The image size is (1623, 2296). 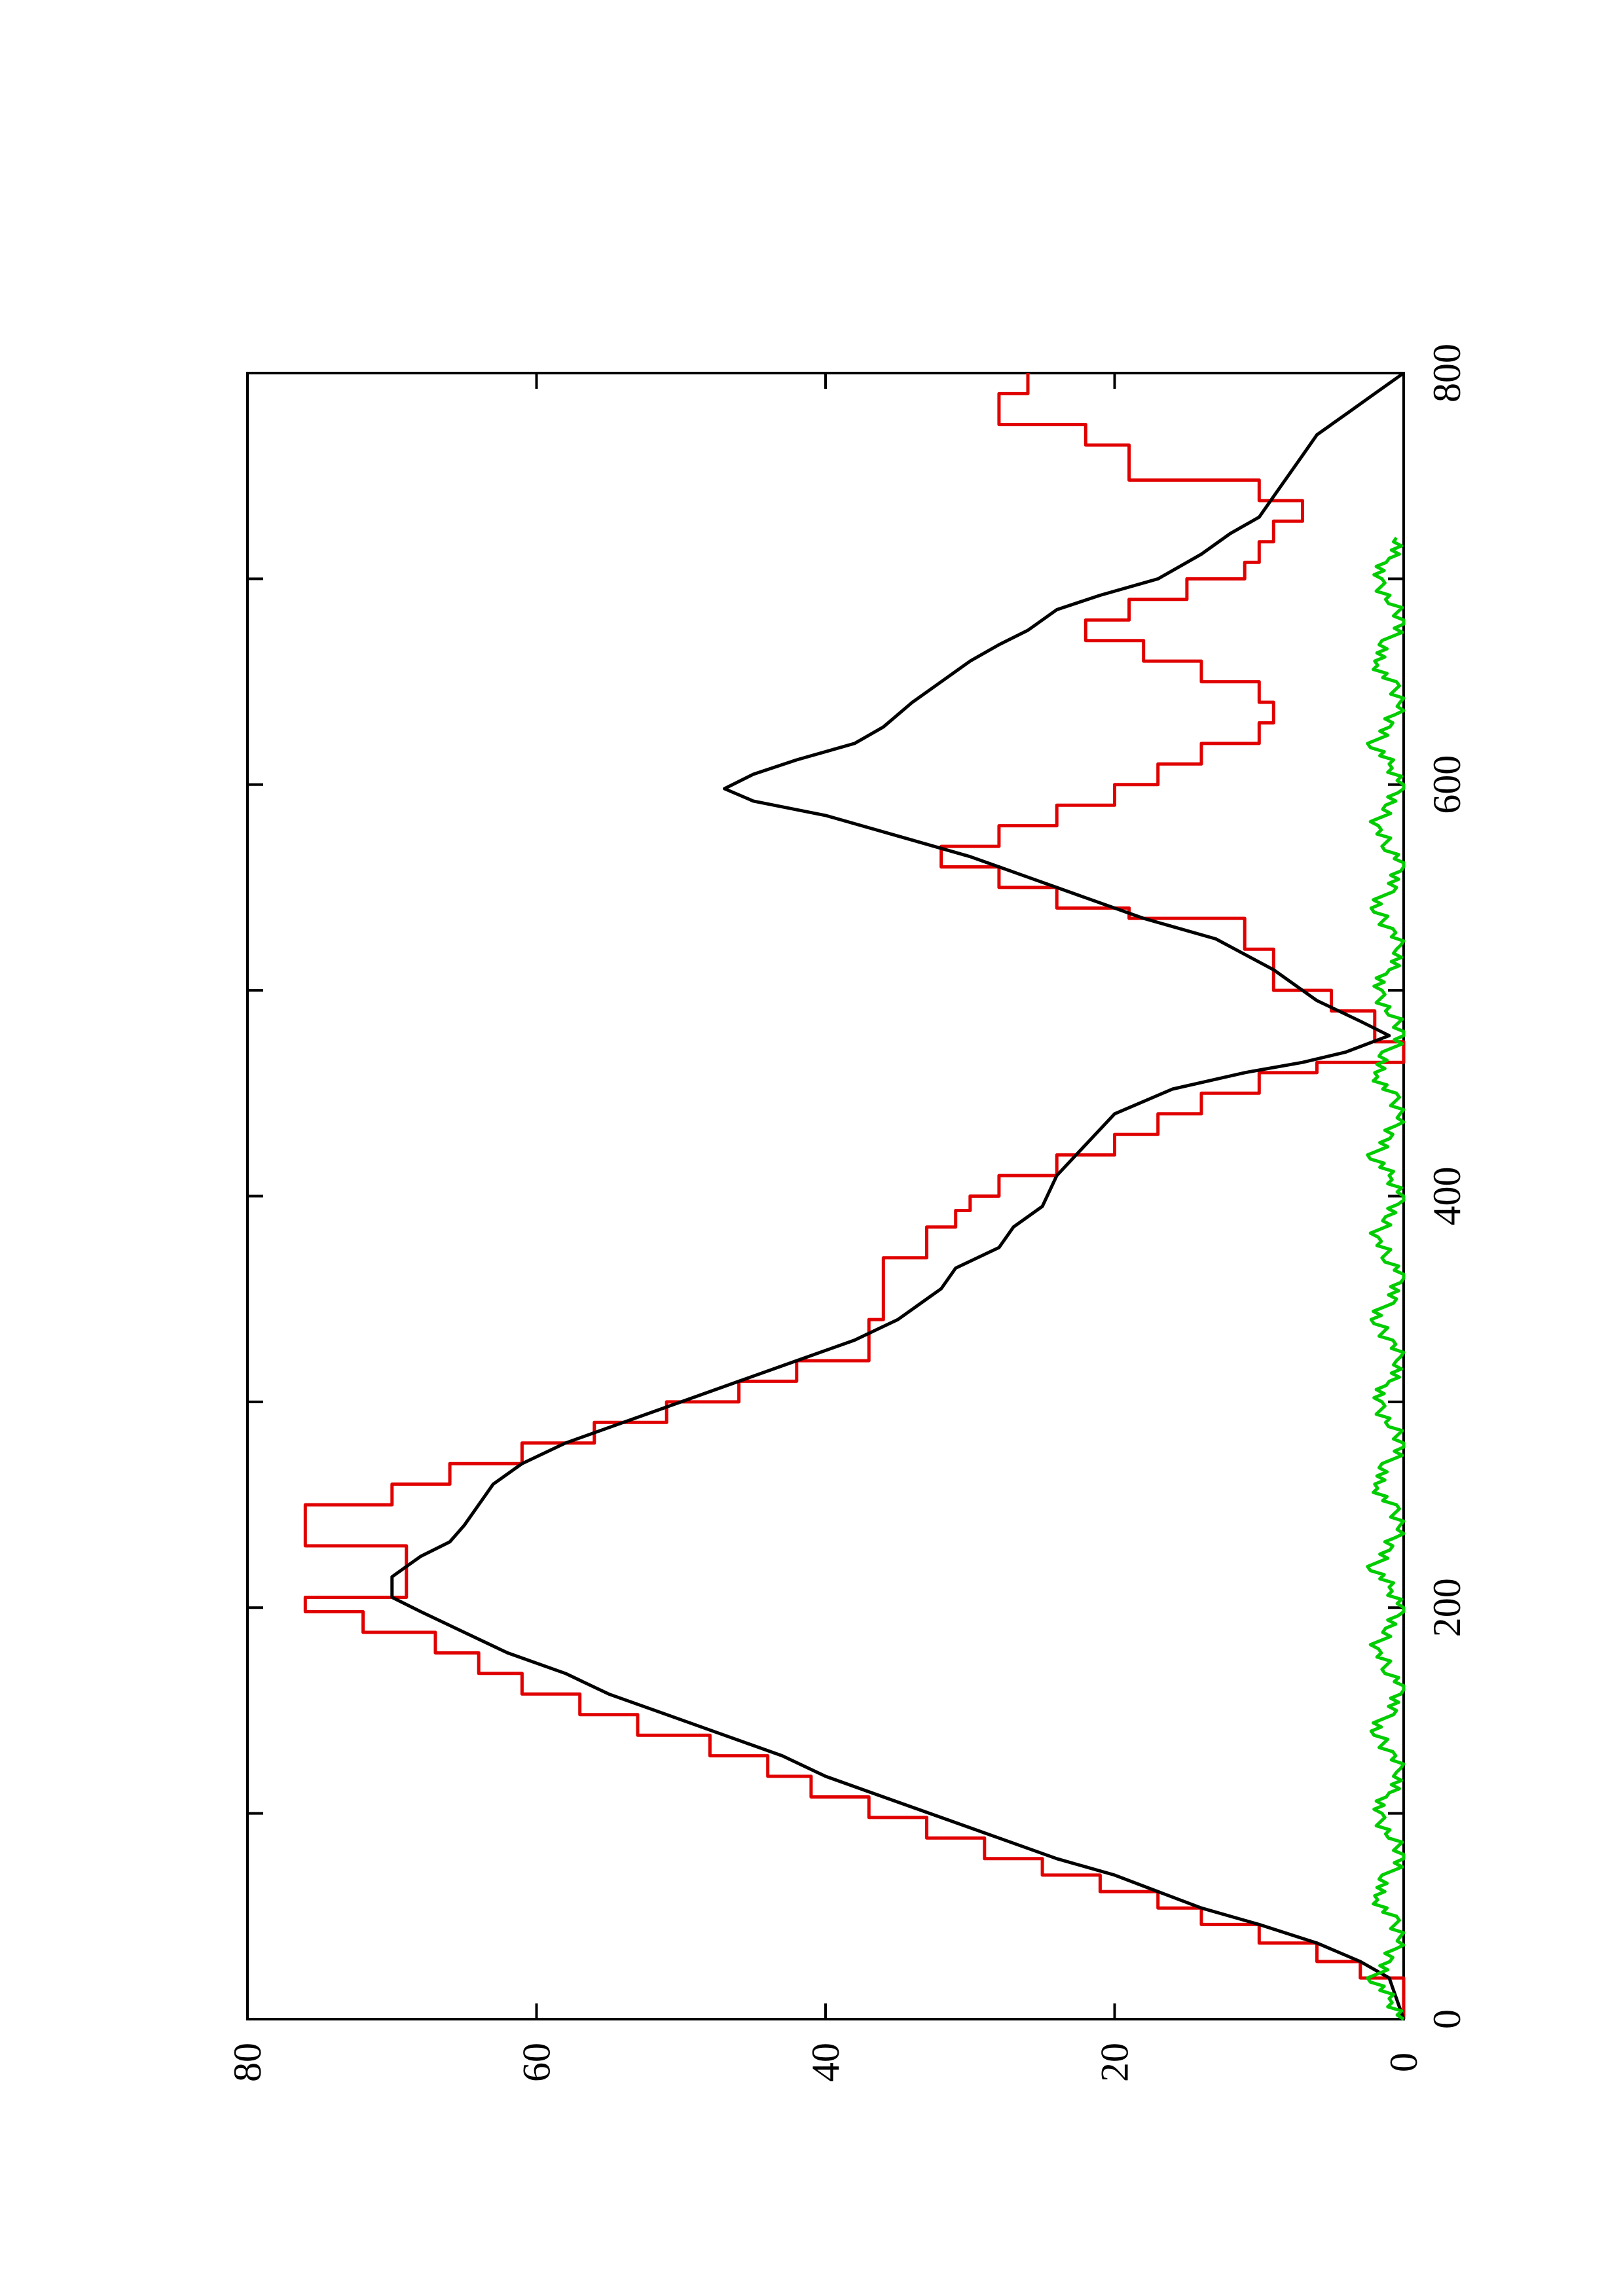 What do you see at coordinates (1446, 784) in the screenshot?
I see `x-tick-label: 600` at bounding box center [1446, 784].